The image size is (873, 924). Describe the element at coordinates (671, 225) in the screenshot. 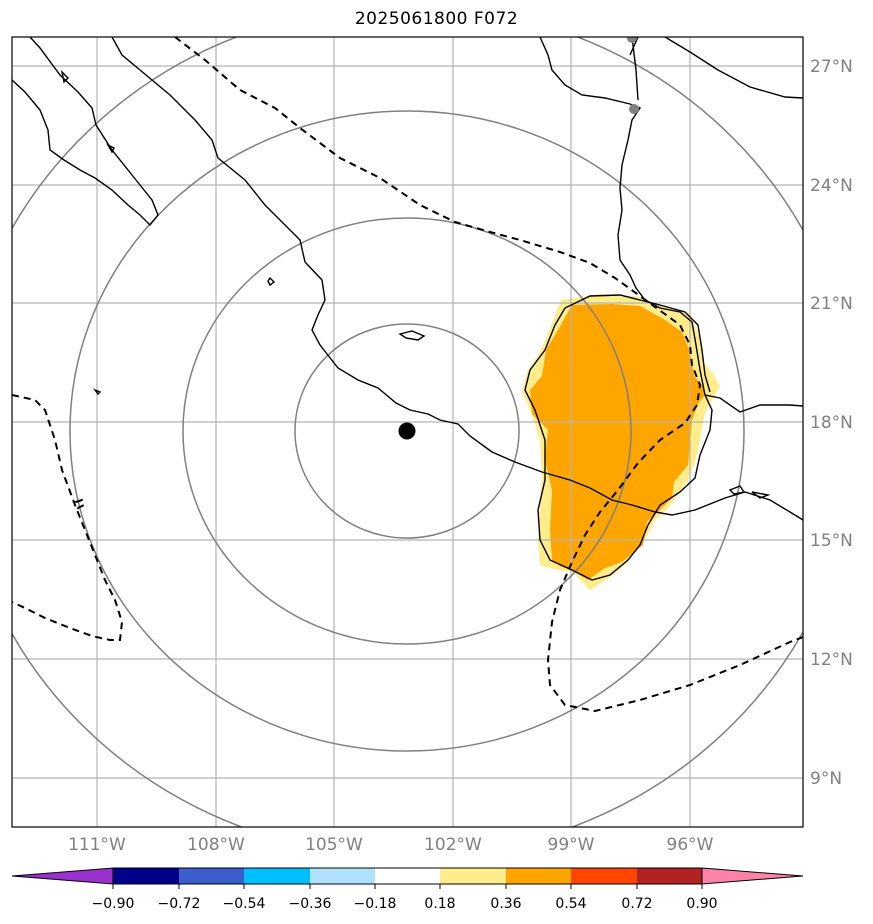

I see `coastline-gulf-of-mexico` at that location.